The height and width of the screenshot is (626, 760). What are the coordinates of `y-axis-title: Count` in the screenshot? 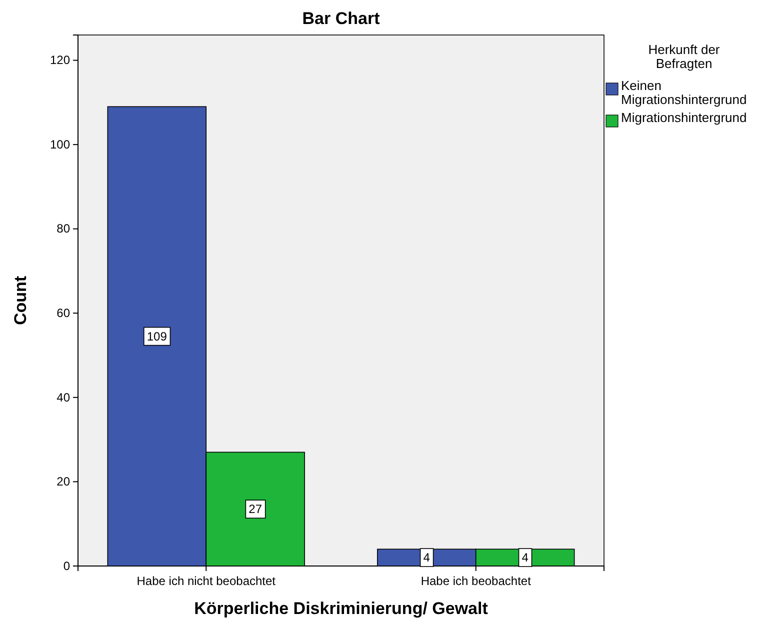 It's located at (20, 301).